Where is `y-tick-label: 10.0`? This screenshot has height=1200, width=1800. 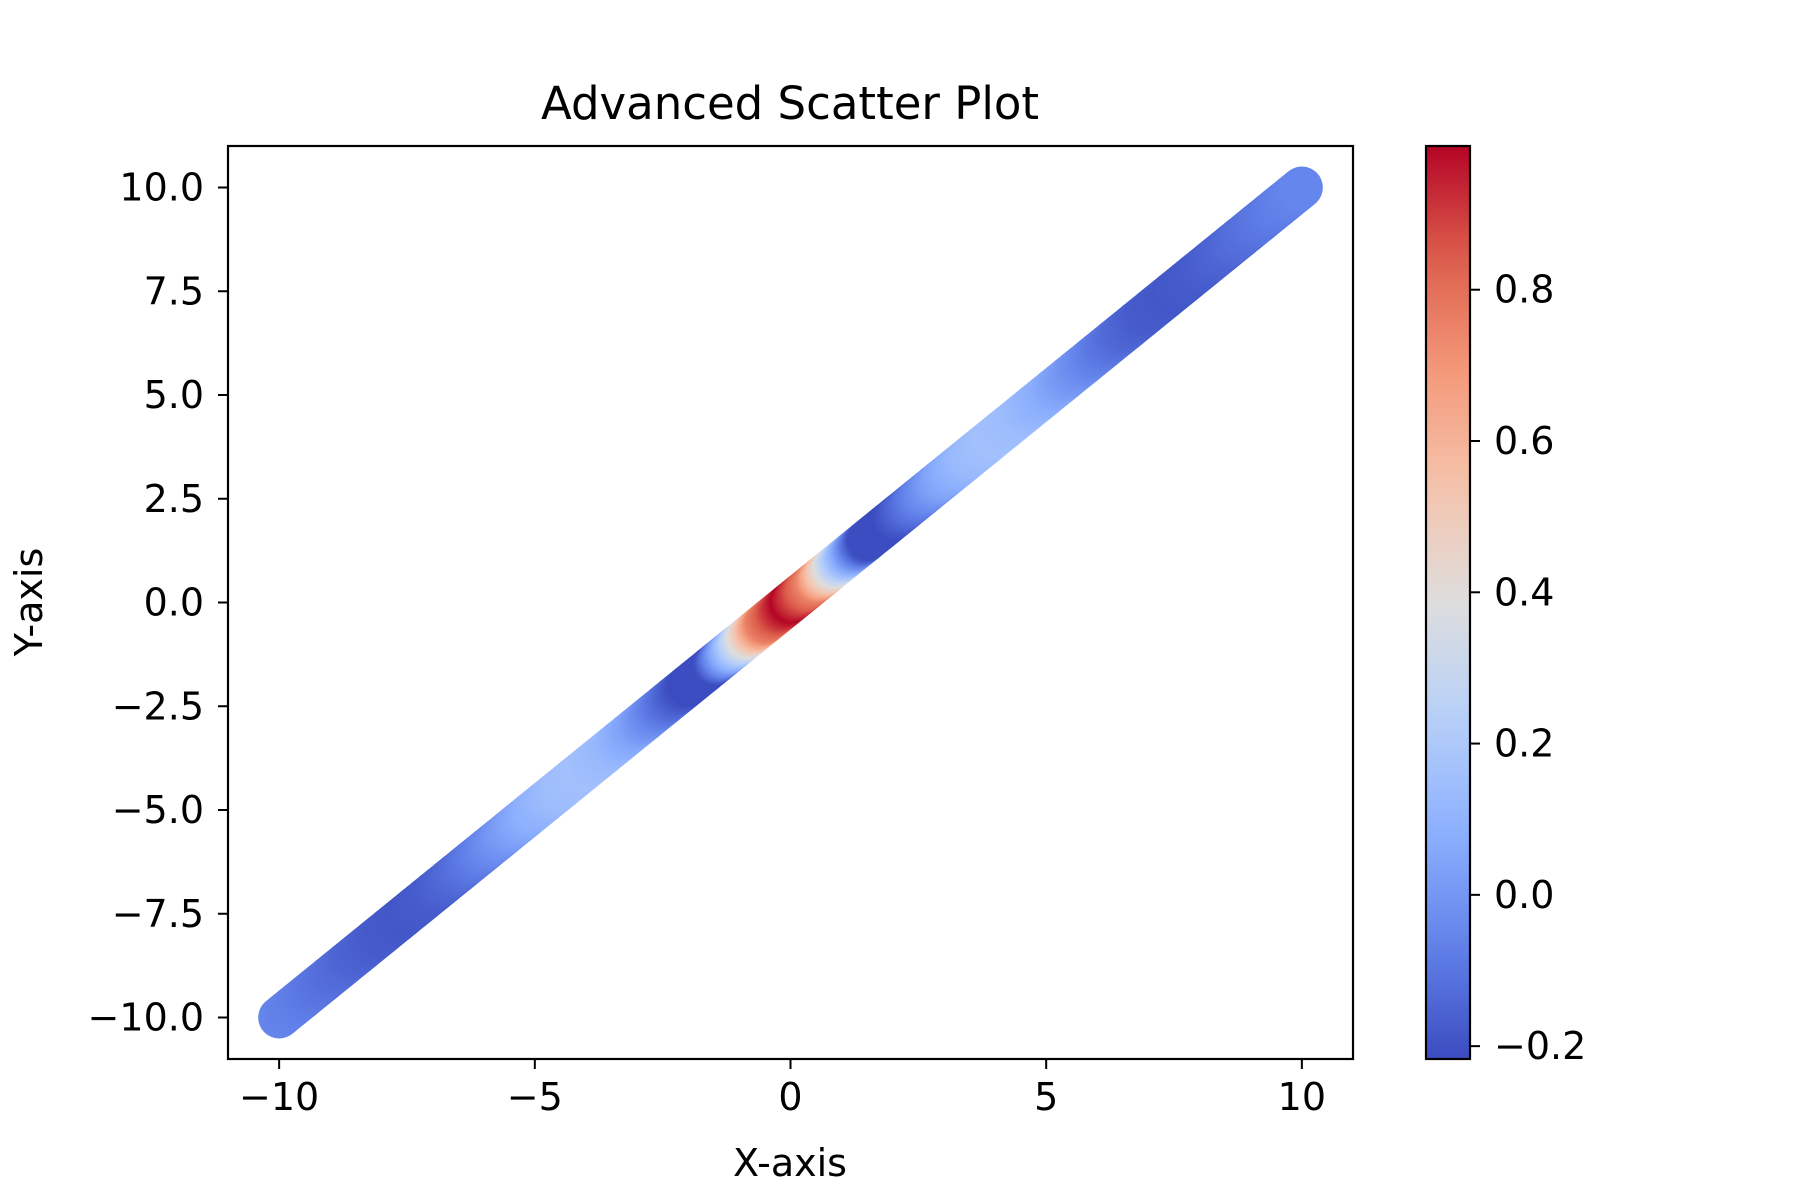
y-tick-label: 10.0 is located at coordinates (161, 188).